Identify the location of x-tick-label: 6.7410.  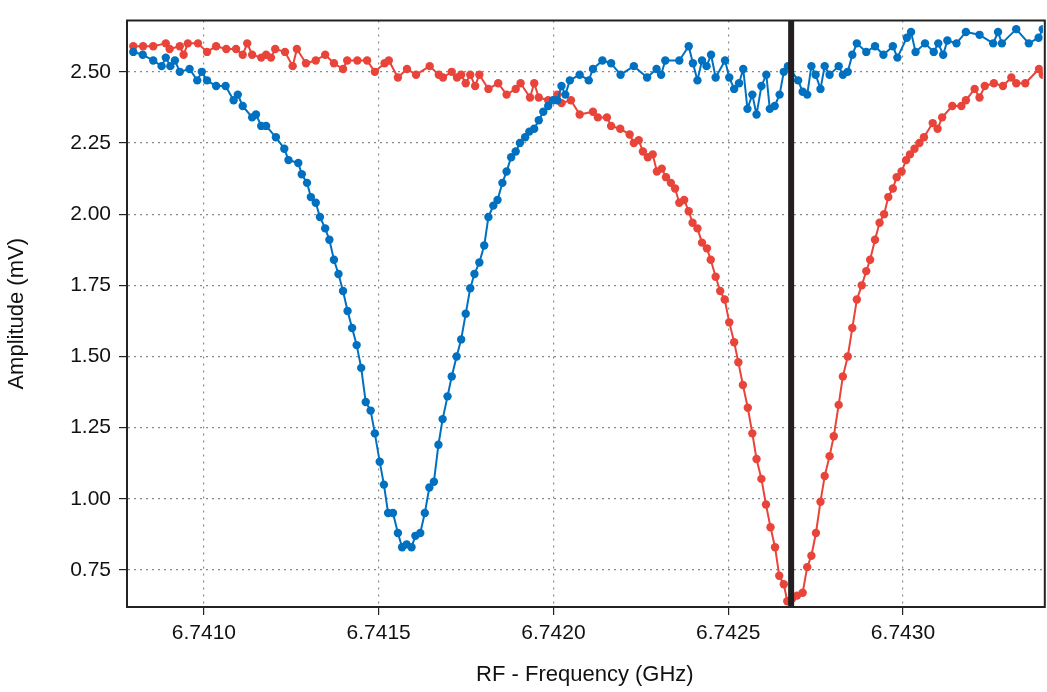
(204, 632).